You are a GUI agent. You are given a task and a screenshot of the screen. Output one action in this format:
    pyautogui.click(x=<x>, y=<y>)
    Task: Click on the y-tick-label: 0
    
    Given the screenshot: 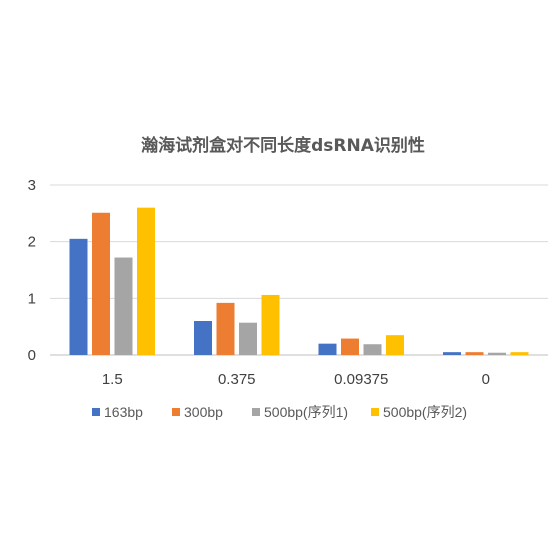 What is the action you would take?
    pyautogui.click(x=32, y=355)
    